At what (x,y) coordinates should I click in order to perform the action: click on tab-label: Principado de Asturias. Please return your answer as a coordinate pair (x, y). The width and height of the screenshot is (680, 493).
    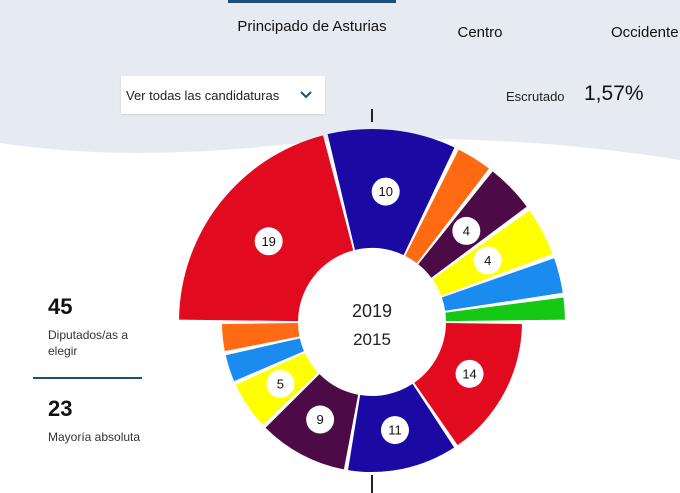
    Looking at the image, I should click on (312, 26).